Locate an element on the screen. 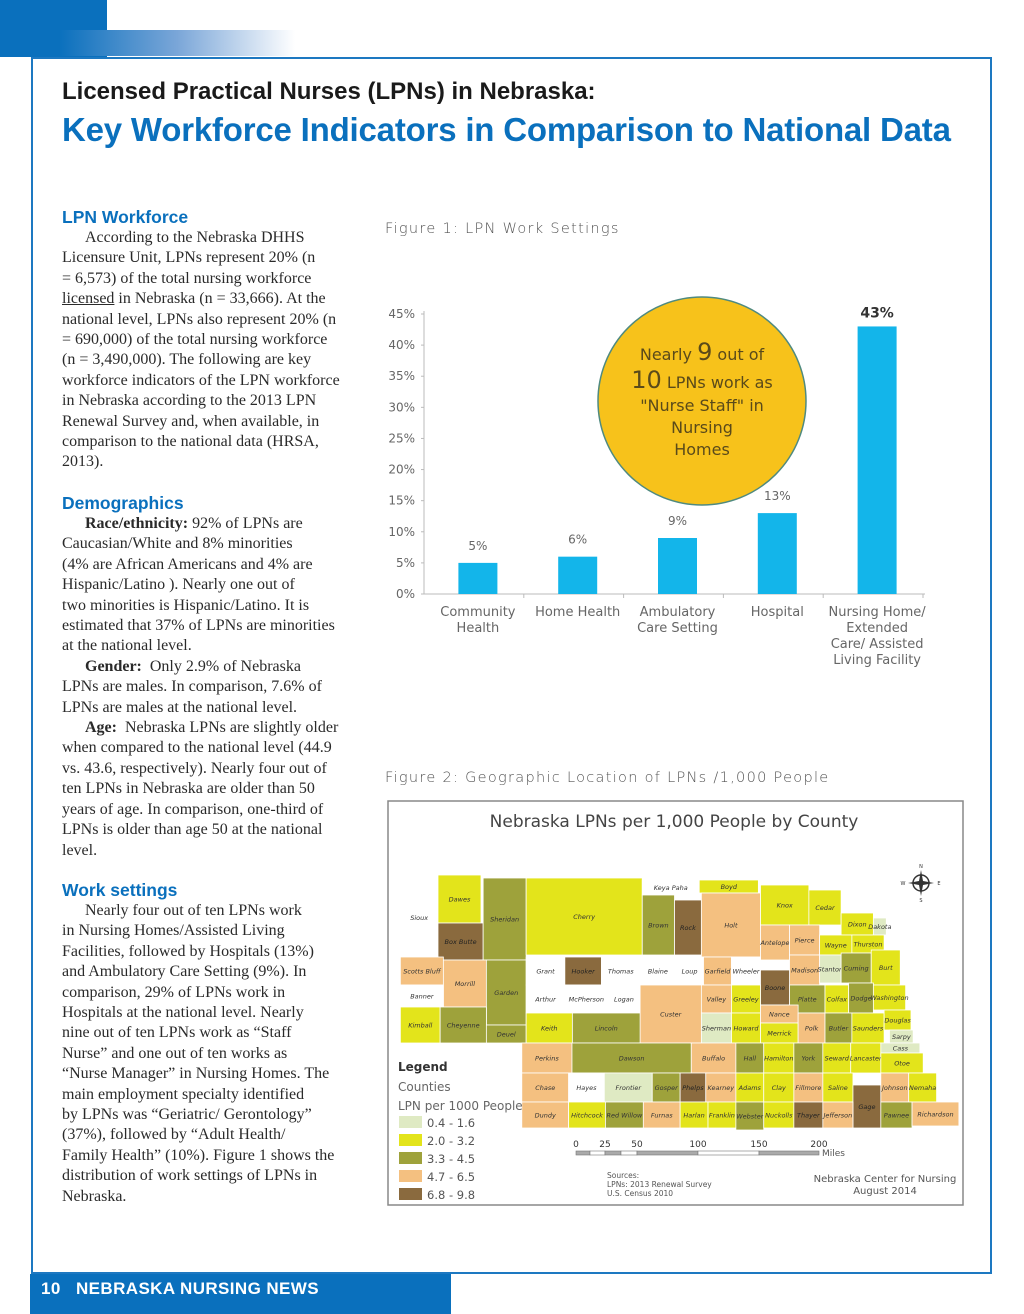  county-label: Saunders is located at coordinates (868, 1029).